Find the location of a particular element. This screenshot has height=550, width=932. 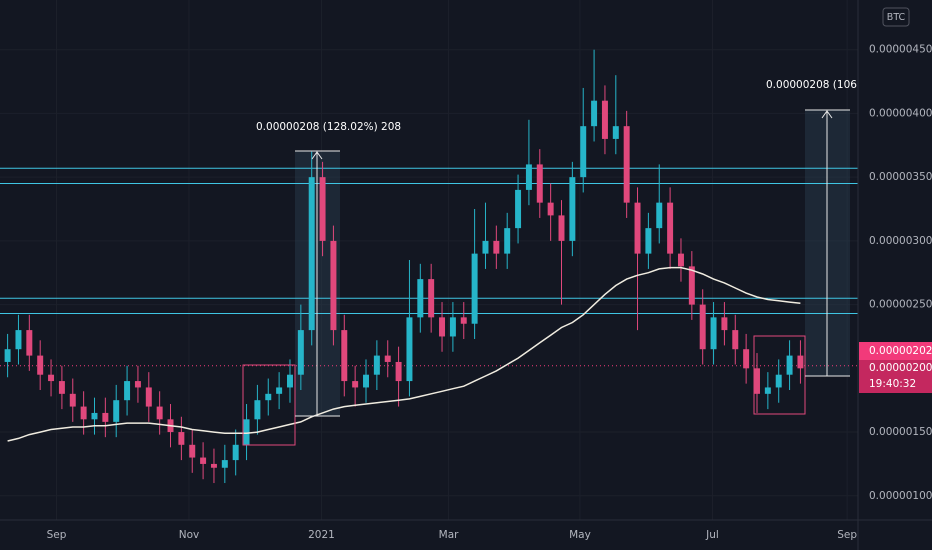

last-price-label: 0.00000202 is located at coordinates (900, 351).